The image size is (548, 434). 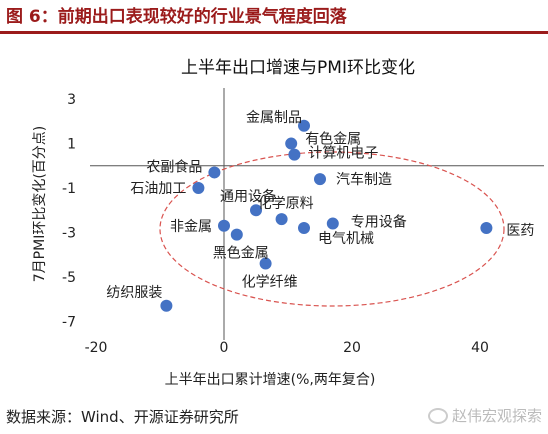 I want to click on y-tick-label: -1, so click(x=69, y=189).